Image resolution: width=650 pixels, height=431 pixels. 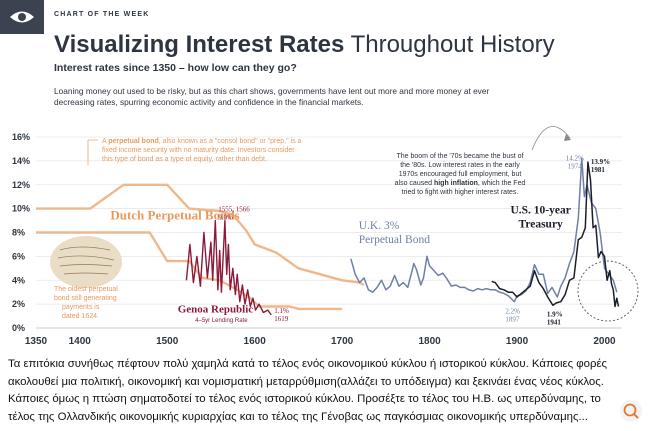 What do you see at coordinates (608, 291) in the screenshot?
I see `current-period-highlight` at bounding box center [608, 291].